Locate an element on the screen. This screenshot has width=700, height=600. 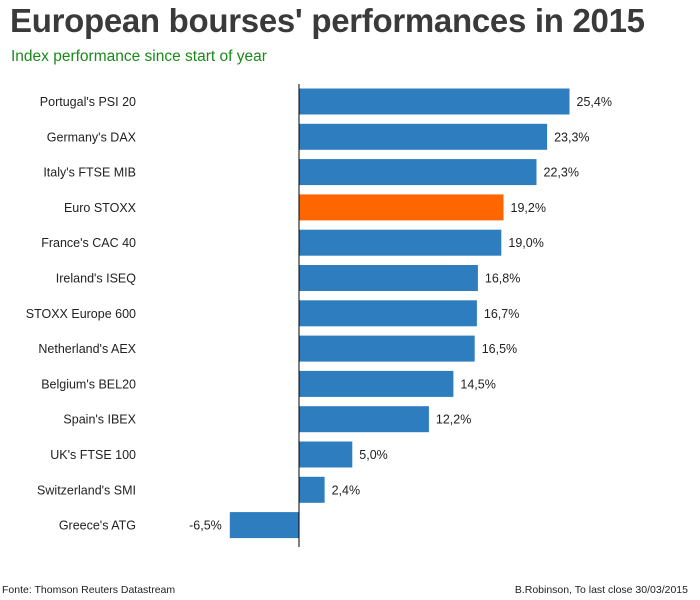
value-label: 19,2% is located at coordinates (528, 208).